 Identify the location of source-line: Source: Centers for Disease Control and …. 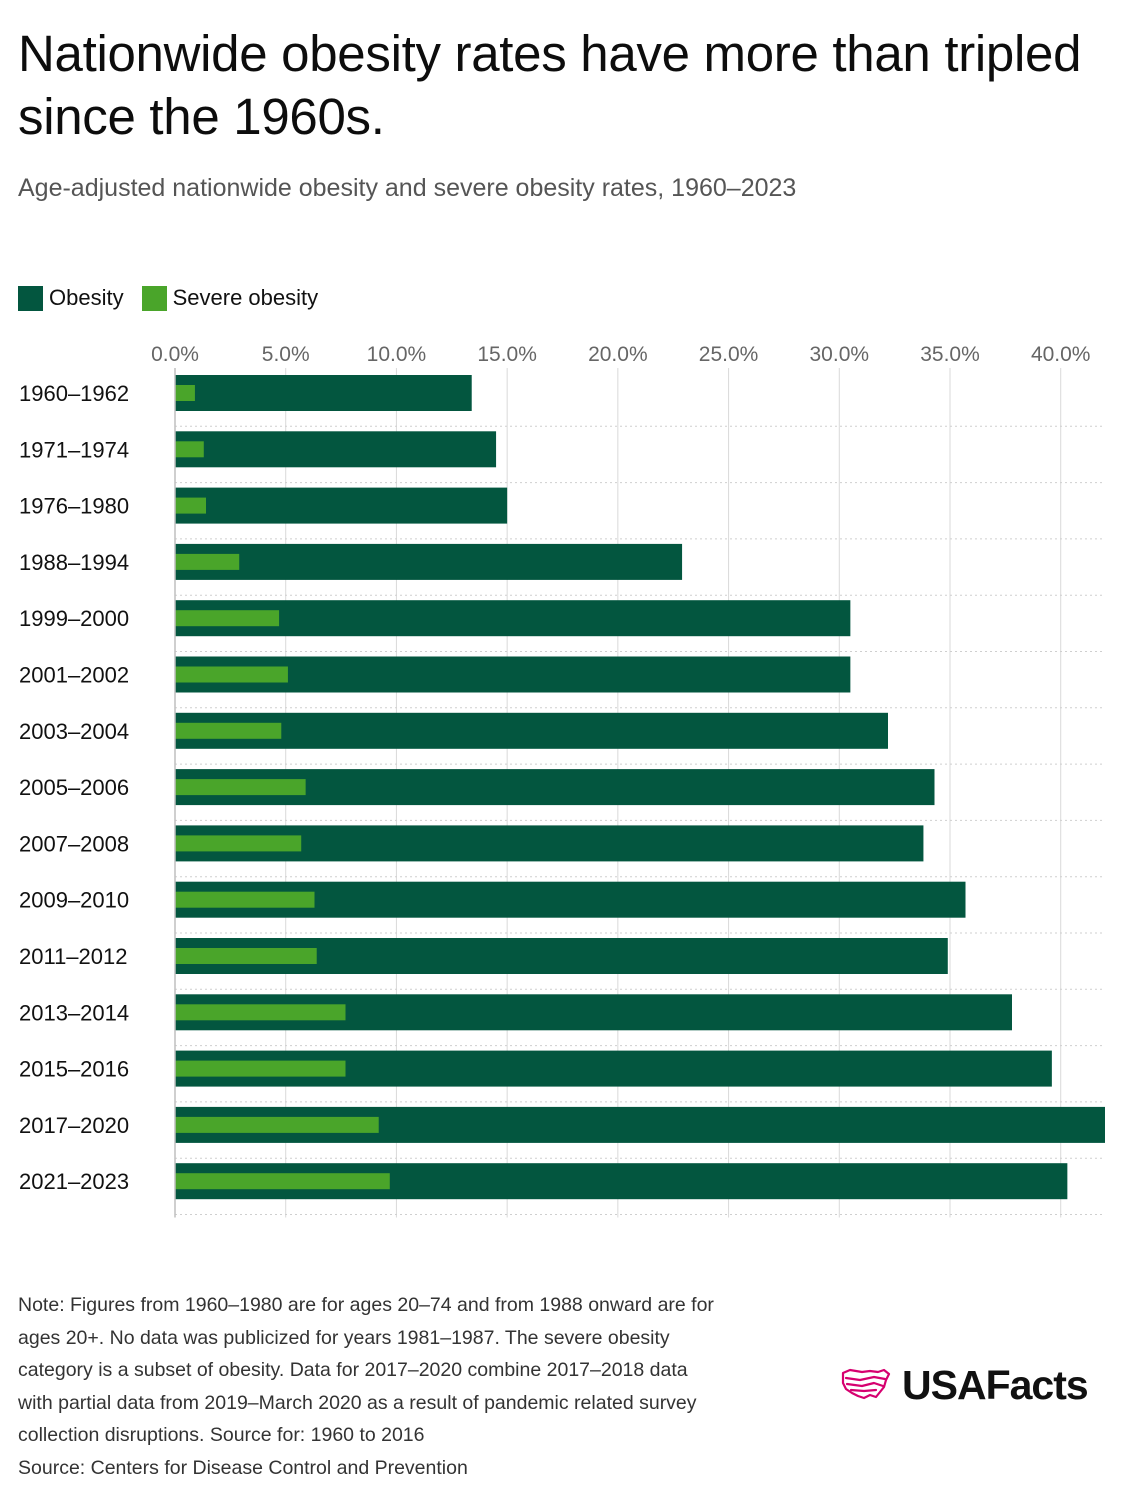
(243, 1467).